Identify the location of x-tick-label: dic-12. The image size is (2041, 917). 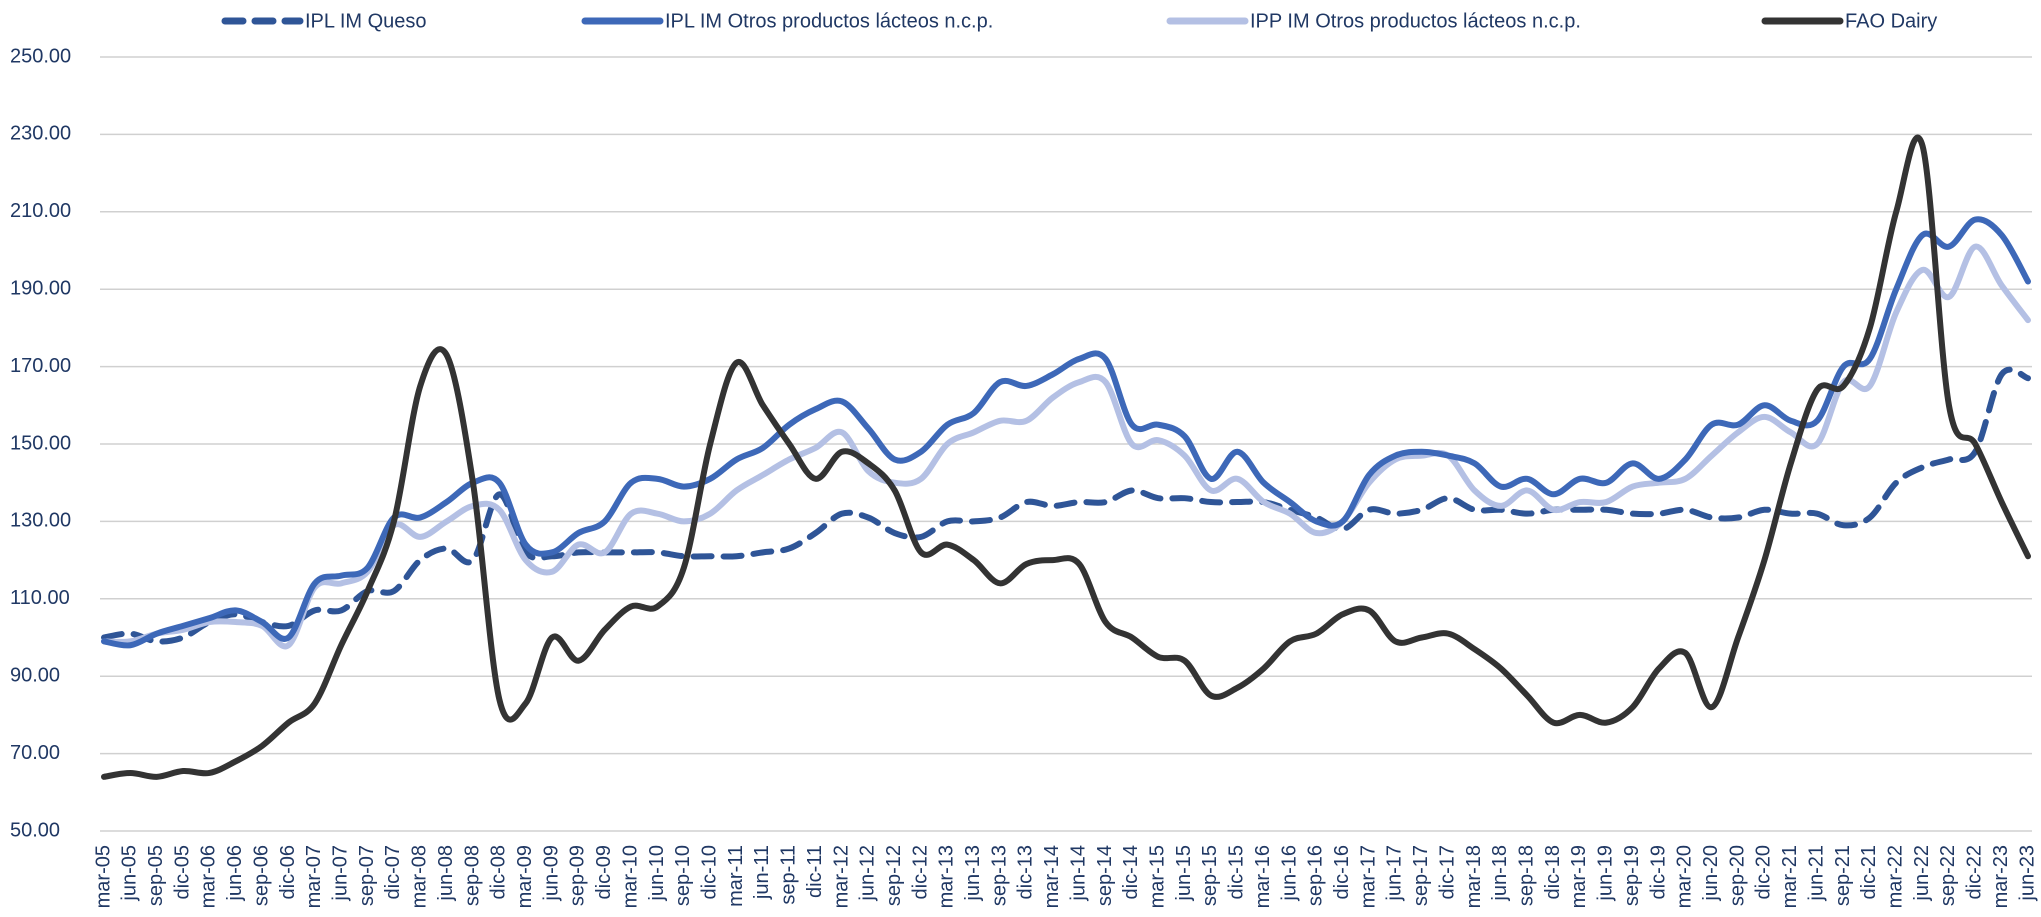
(920, 872).